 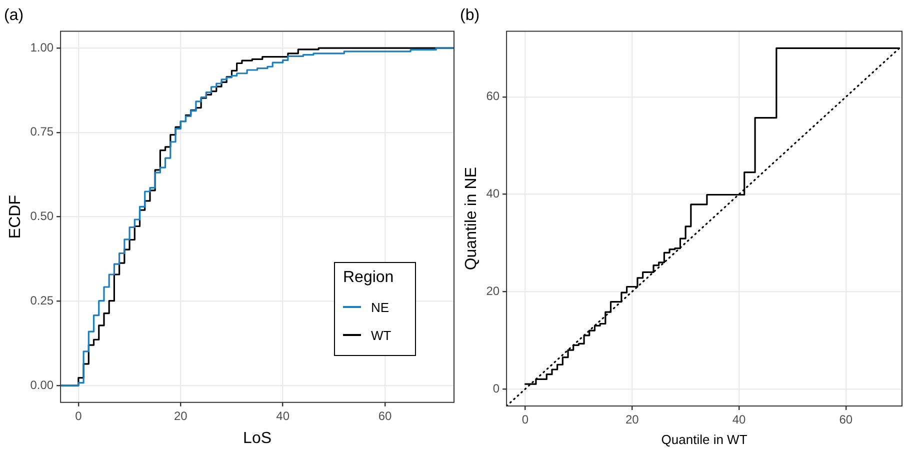 What do you see at coordinates (369, 278) in the screenshot?
I see `legend-title: Region` at bounding box center [369, 278].